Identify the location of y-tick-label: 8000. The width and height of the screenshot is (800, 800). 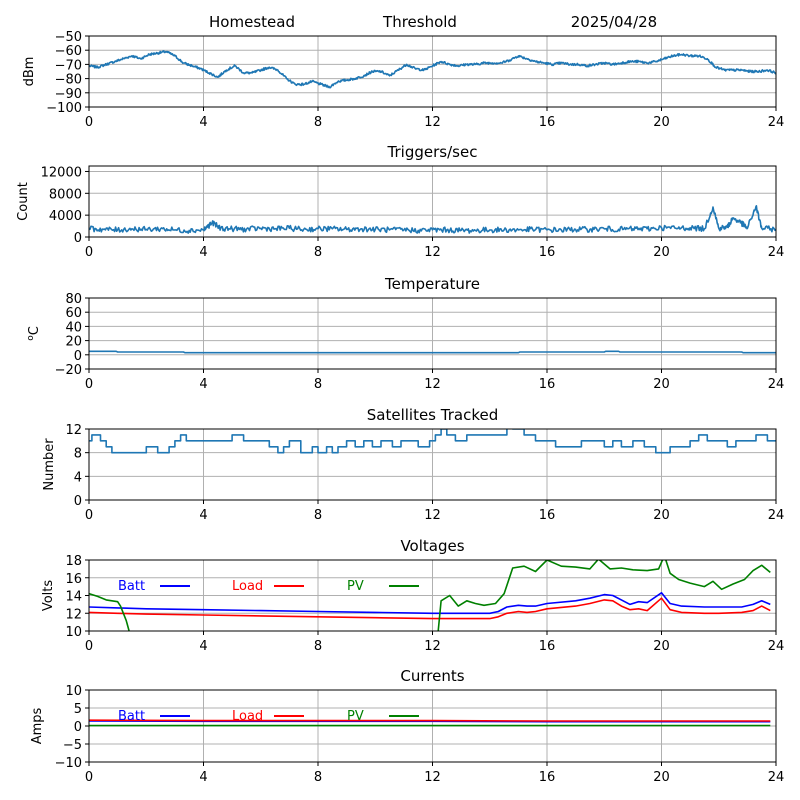
(65, 194).